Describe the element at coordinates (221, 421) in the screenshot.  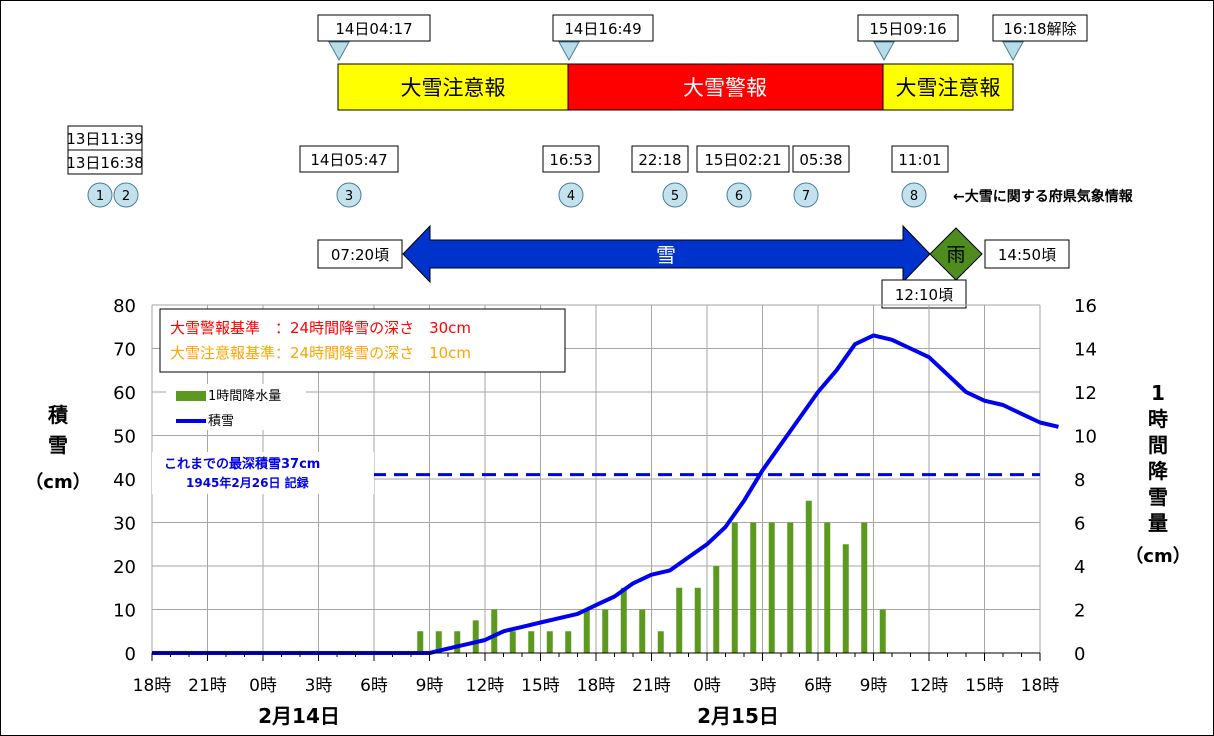
I see `legend-line-label: 積雪` at that location.